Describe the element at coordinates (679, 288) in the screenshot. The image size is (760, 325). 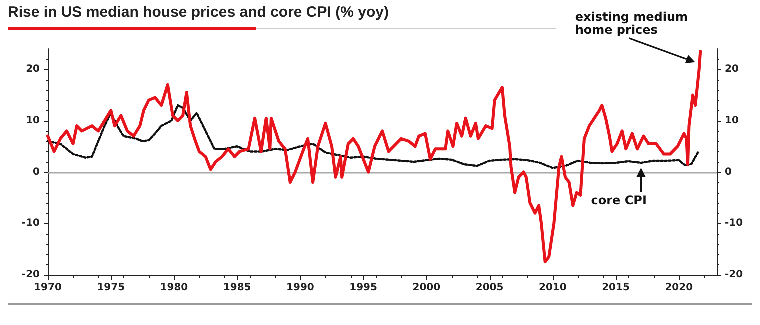
I see `x-tick-label: 2020` at that location.